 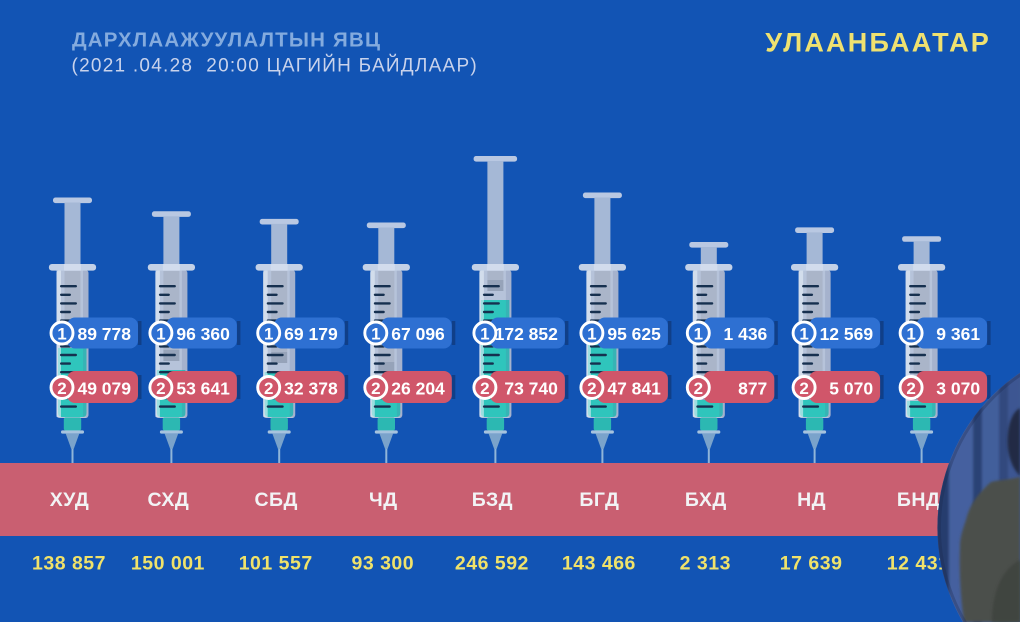 I want to click on svg-text: 150 001, so click(x=168, y=564).